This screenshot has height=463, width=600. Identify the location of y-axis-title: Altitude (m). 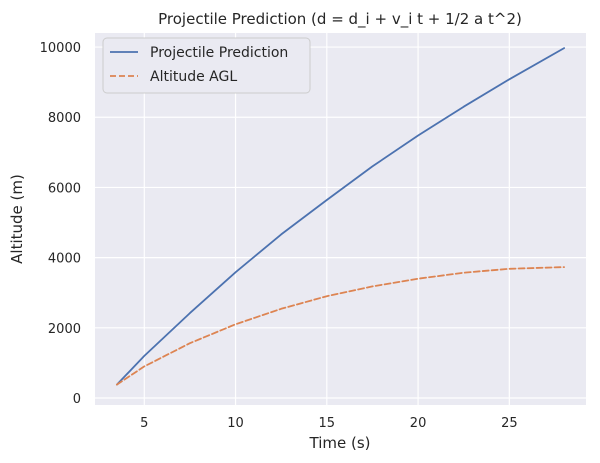
(17, 219).